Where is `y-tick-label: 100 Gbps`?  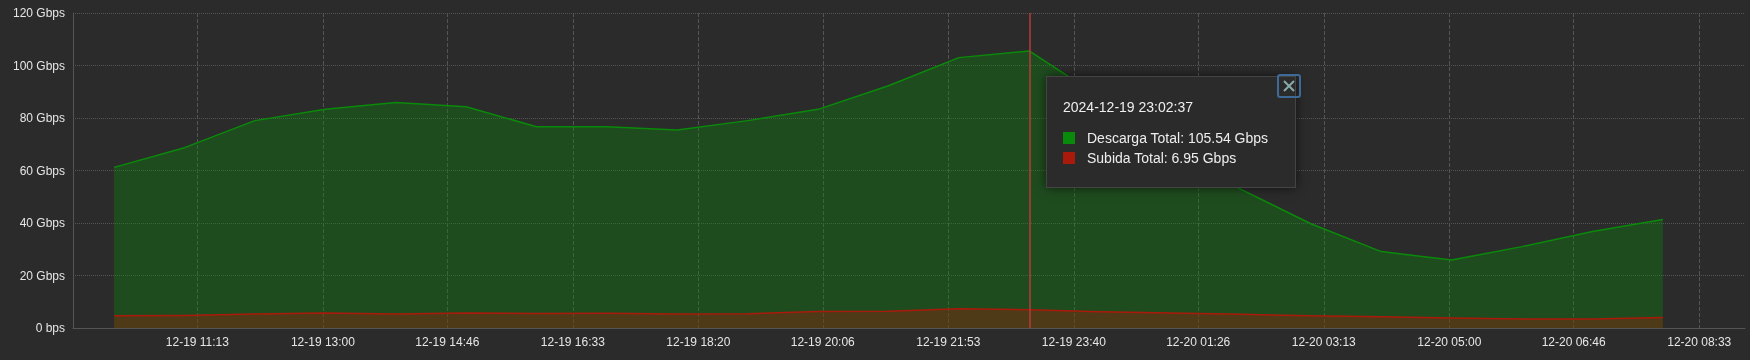
y-tick-label: 100 Gbps is located at coordinates (38, 65).